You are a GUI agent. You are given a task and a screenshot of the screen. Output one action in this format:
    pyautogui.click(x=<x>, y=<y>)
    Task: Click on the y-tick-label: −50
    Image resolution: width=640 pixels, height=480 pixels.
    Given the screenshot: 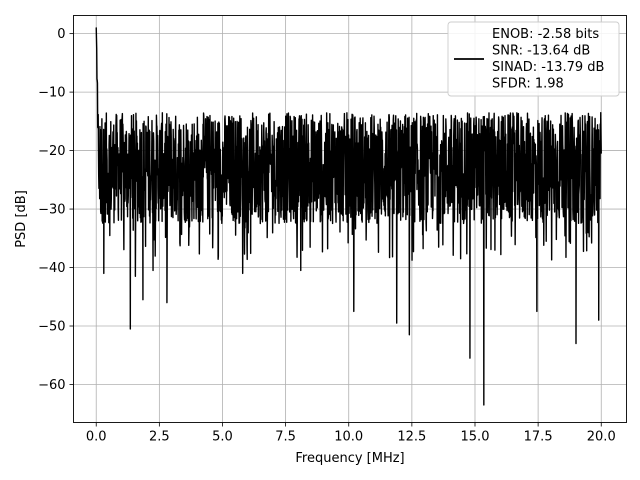 What is the action you would take?
    pyautogui.click(x=51, y=327)
    